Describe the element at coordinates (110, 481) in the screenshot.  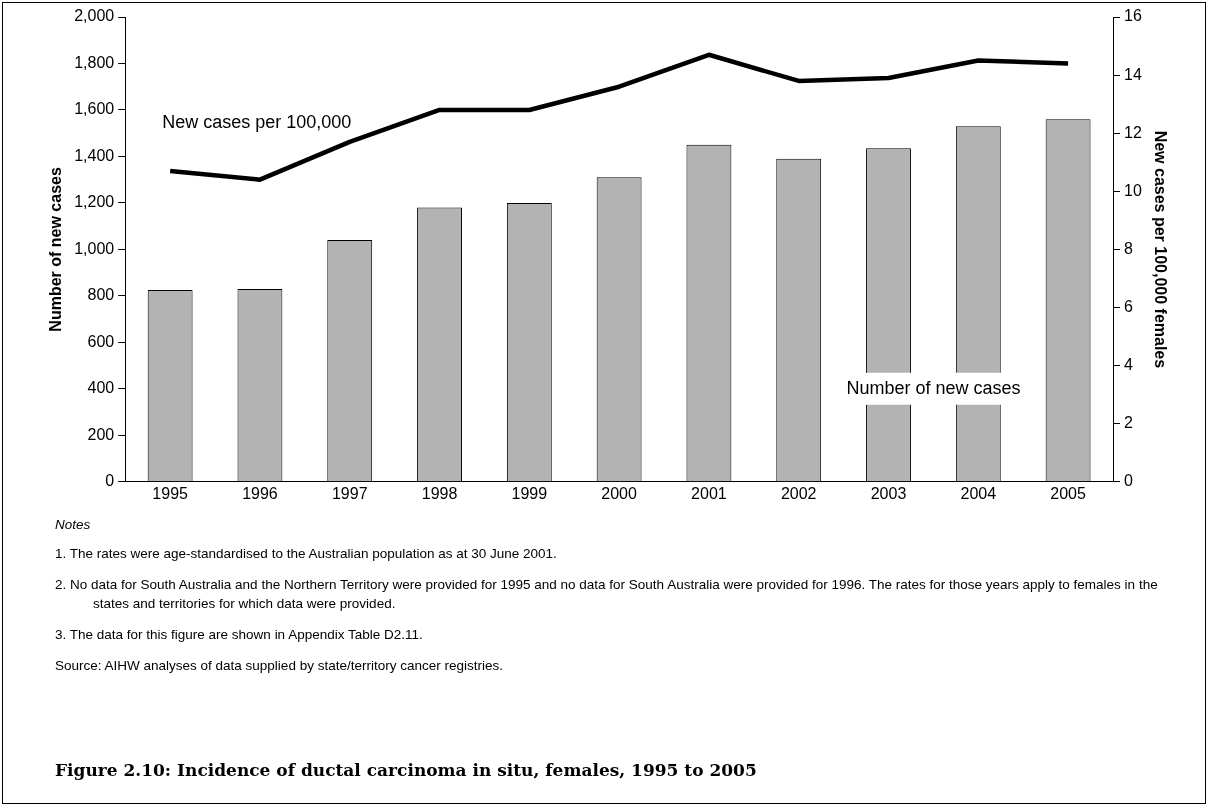
I see `y-tick-label: 0` at that location.